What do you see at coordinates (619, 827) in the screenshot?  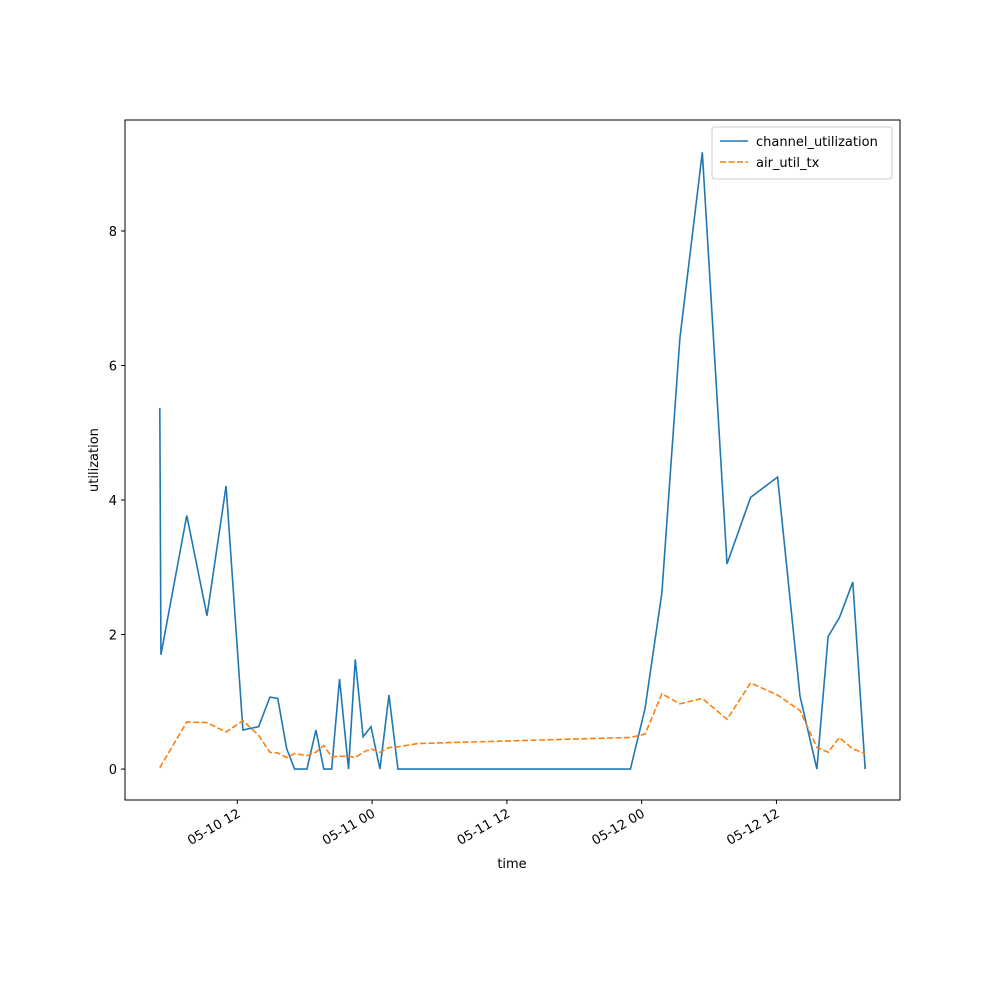 I see `x-tick-label: 05-12 00` at bounding box center [619, 827].